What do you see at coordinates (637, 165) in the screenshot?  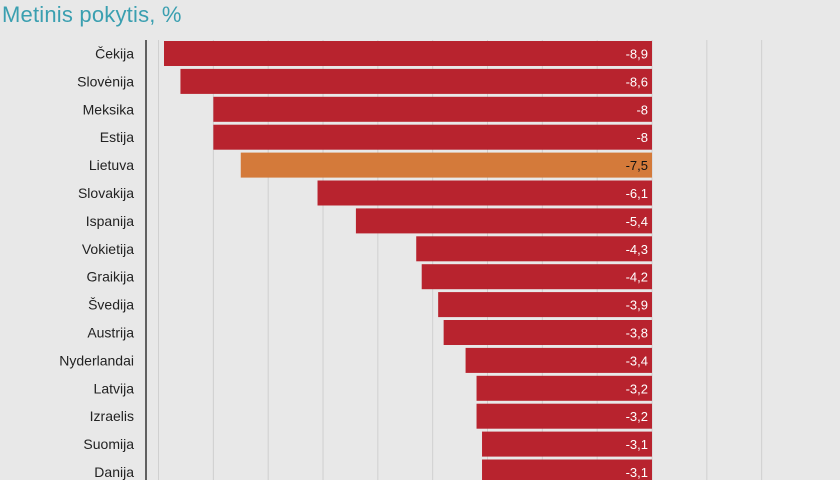 I see `data-label: -7,5` at bounding box center [637, 165].